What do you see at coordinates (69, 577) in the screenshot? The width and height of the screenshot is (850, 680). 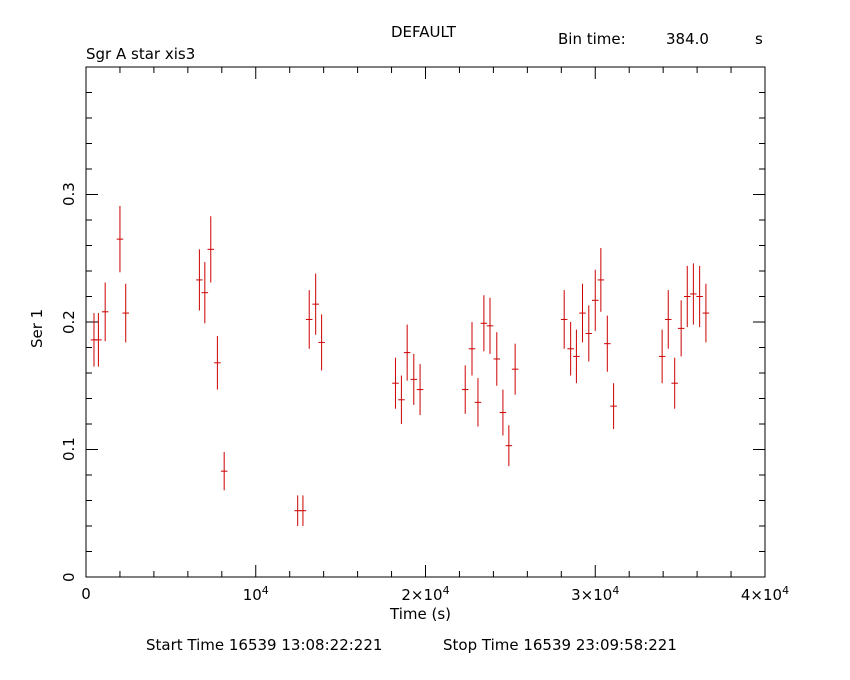 I see `y-tick-label: 0` at bounding box center [69, 577].